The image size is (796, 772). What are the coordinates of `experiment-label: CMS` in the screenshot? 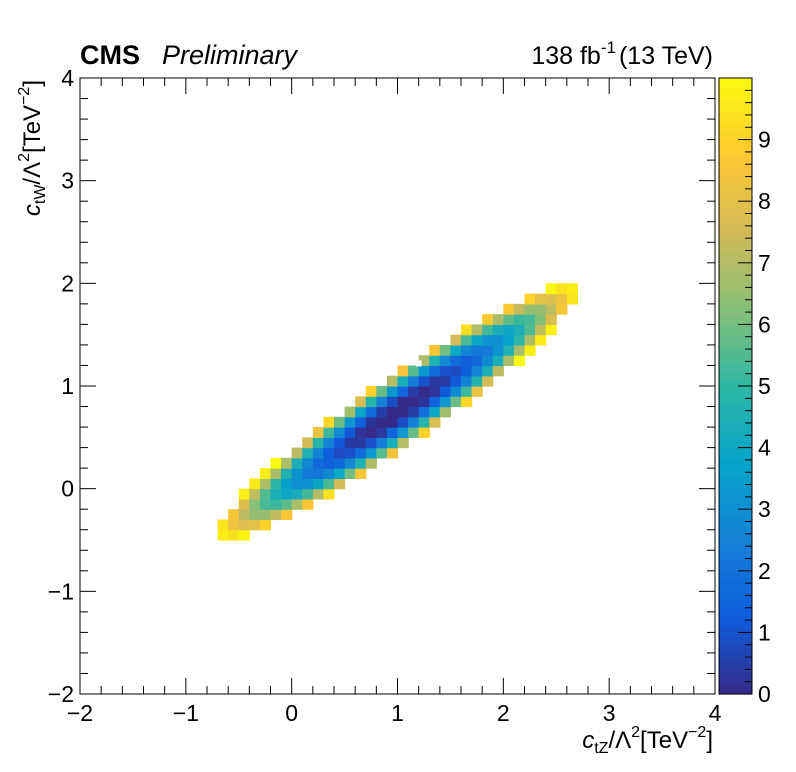 It's located at (110, 55).